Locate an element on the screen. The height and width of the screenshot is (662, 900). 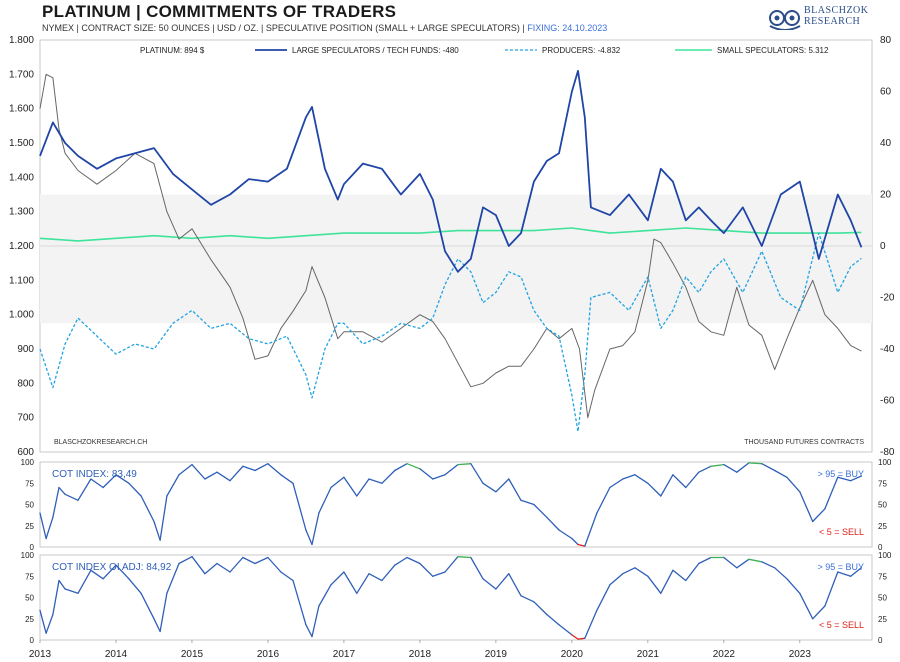
index-right-tick: 50 is located at coordinates (882, 598).